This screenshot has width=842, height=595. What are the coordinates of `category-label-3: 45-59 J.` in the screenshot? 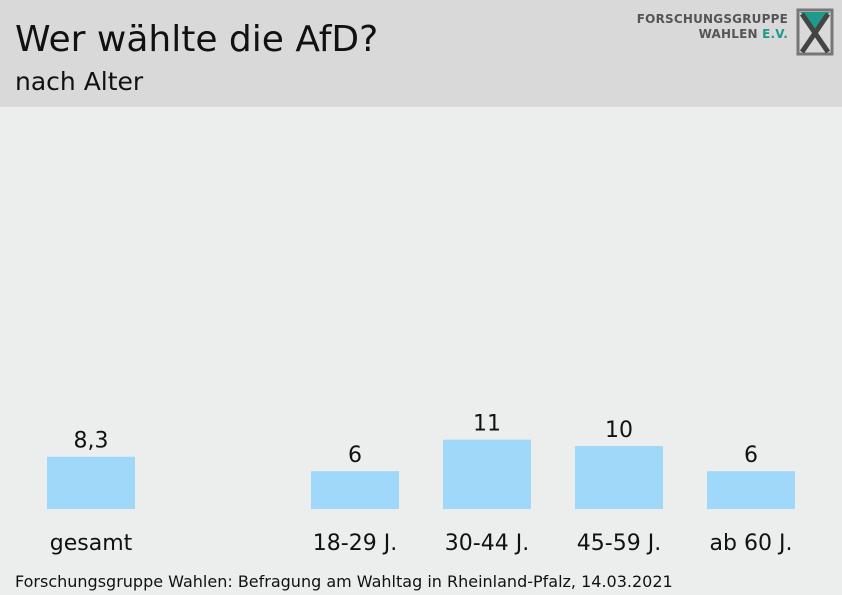 It's located at (619, 543).